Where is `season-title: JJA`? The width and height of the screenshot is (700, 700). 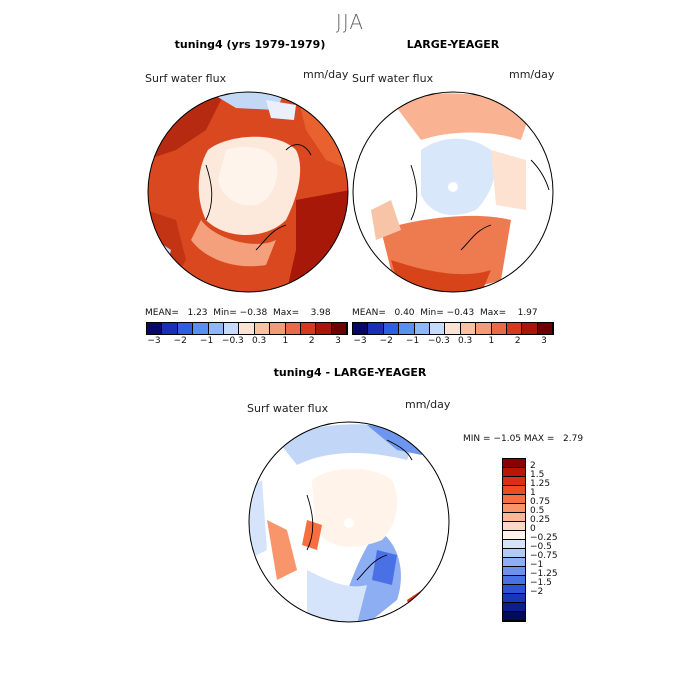 season-title: JJA is located at coordinates (350, 22).